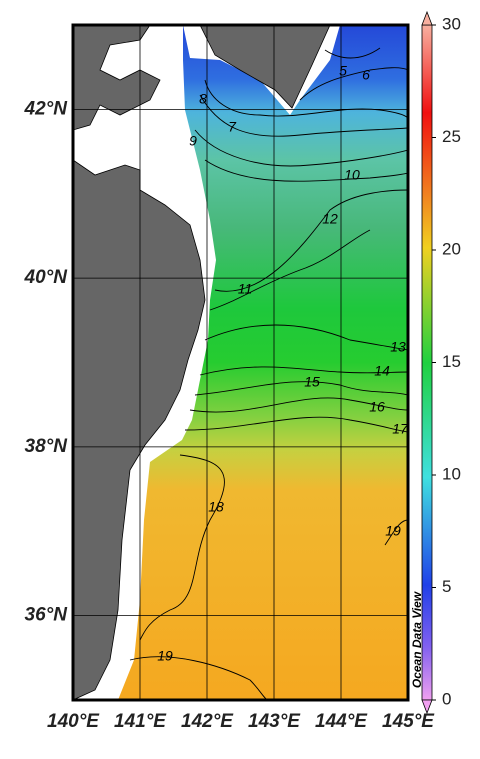  I want to click on credit: Ocean Data View, so click(417, 639).